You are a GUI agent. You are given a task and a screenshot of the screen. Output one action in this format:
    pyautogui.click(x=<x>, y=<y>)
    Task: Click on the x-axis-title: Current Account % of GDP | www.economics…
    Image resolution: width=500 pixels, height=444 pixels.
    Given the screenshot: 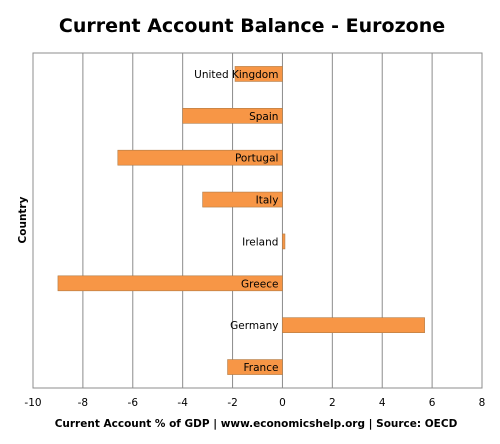 What is the action you would take?
    pyautogui.click(x=256, y=424)
    